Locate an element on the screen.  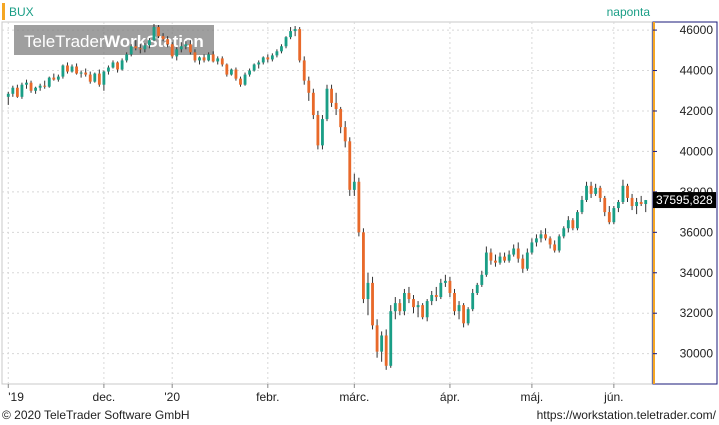
y-tick-label: 36000 is located at coordinates (697, 232).